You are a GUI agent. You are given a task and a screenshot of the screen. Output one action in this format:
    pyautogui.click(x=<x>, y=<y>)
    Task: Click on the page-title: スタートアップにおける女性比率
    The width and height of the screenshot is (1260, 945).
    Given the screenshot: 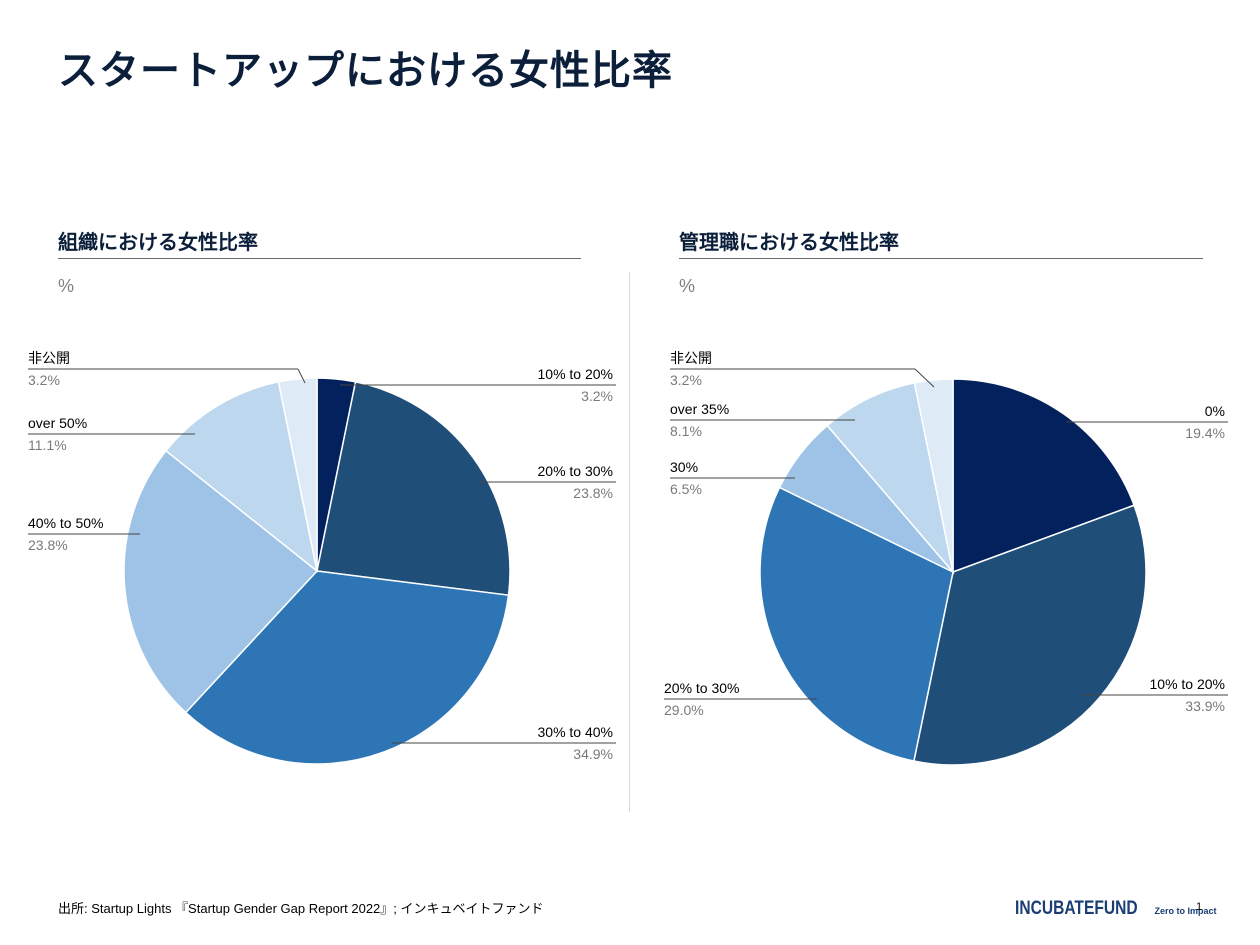 What is the action you would take?
    pyautogui.click(x=365, y=71)
    